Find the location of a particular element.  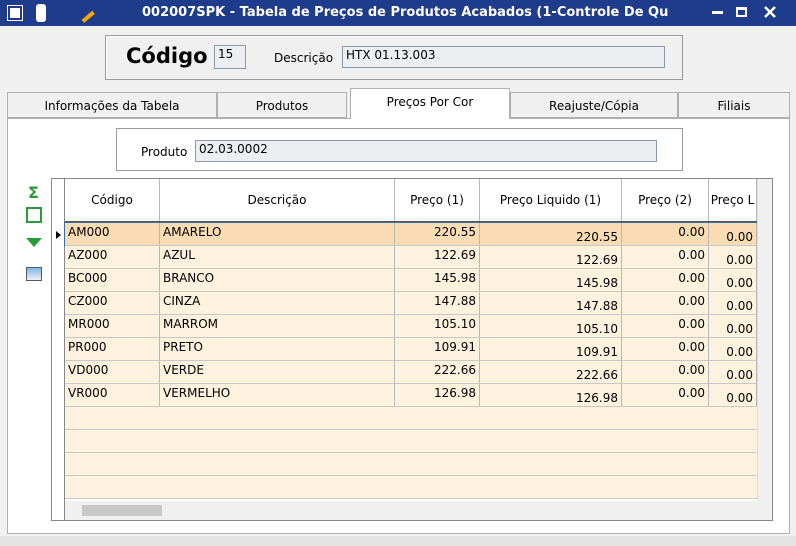

grid-cell: BC000 is located at coordinates (112, 280).